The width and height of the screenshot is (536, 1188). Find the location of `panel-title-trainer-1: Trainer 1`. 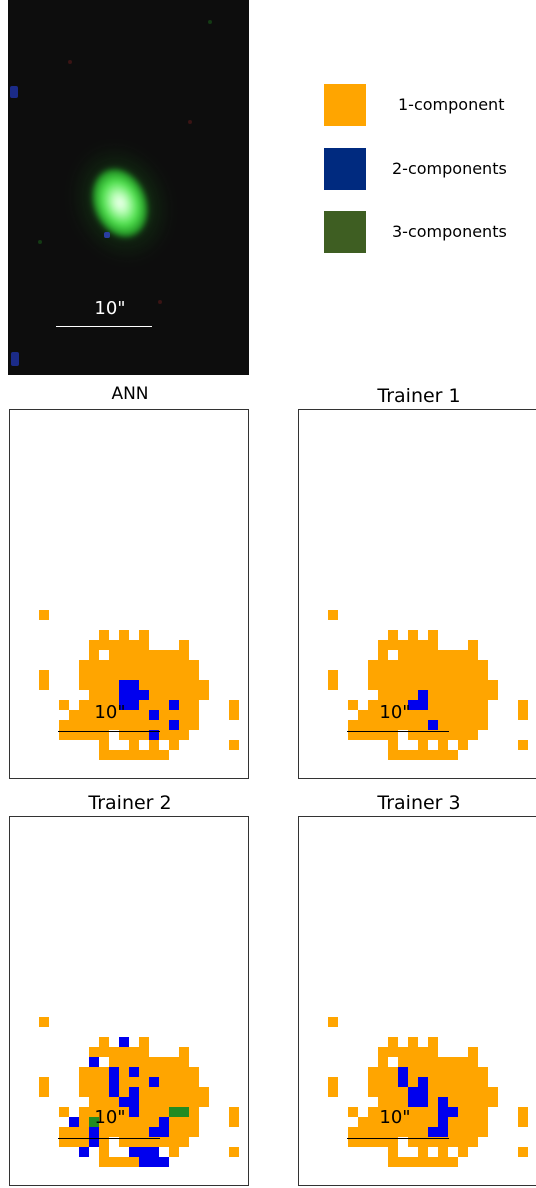

panel-title-trainer-1: Trainer 1 is located at coordinates (419, 396).